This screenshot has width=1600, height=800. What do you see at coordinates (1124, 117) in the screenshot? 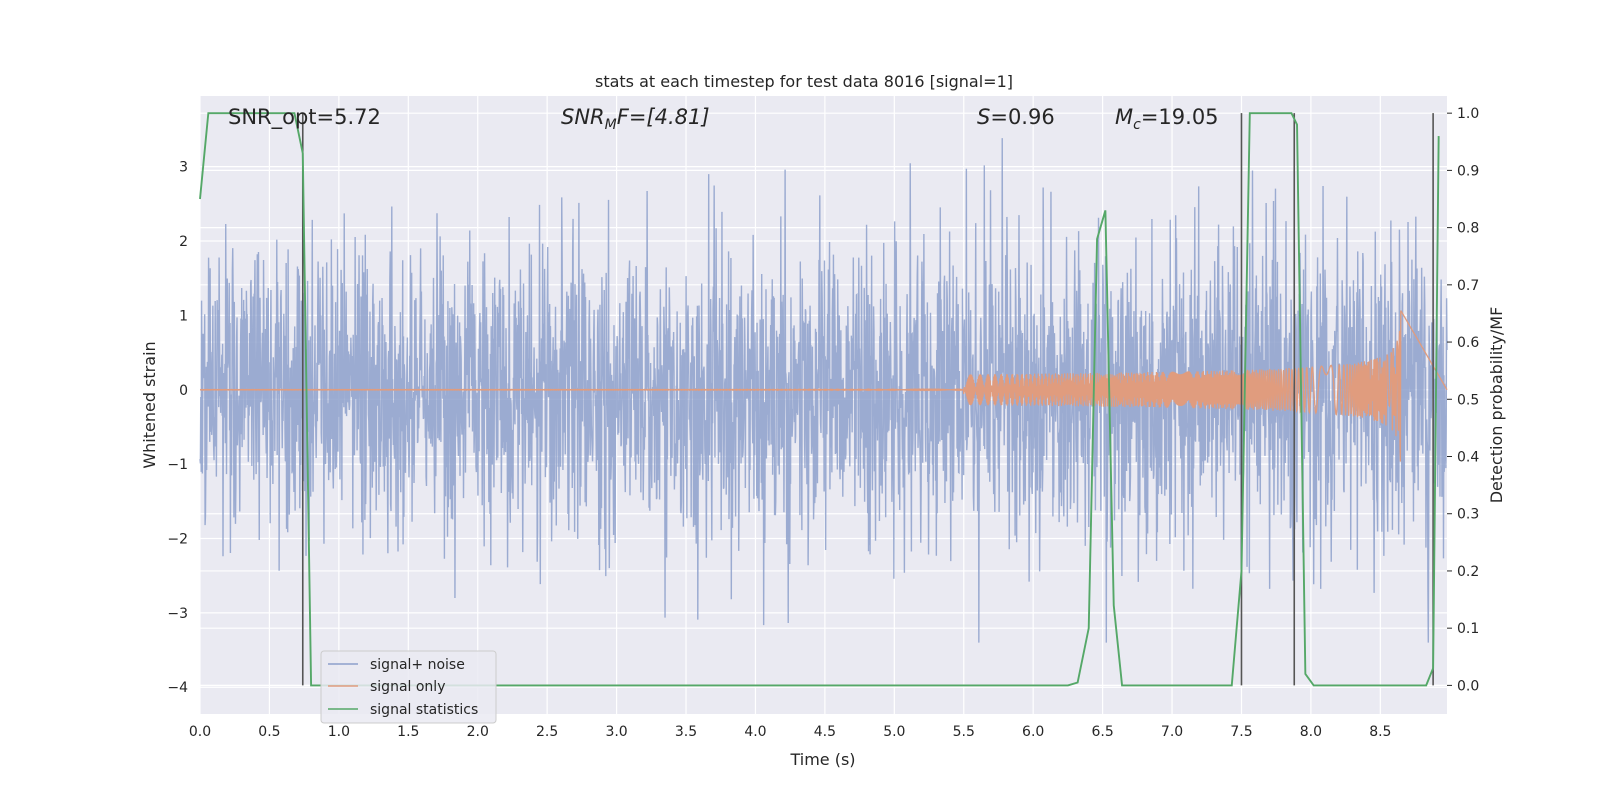
I see `annotation-mc-symbol: M` at bounding box center [1124, 117].